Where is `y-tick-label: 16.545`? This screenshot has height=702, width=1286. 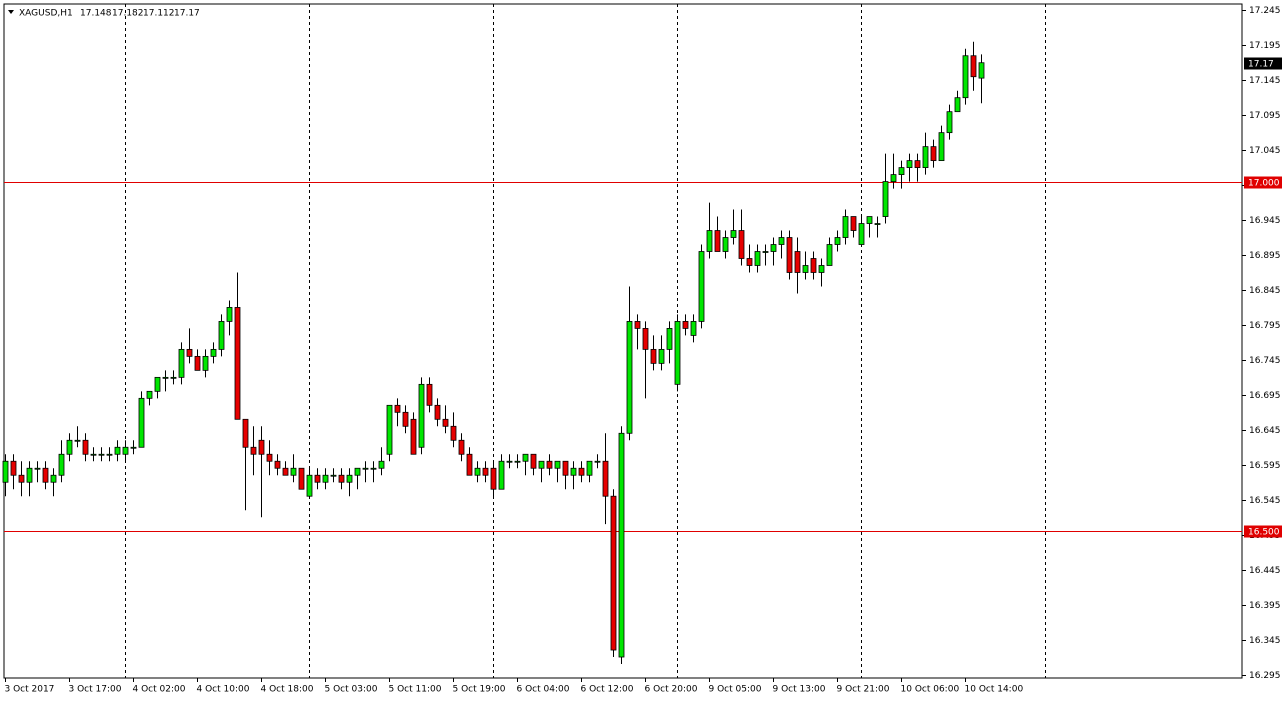
y-tick-label: 16.545 is located at coordinates (1265, 501).